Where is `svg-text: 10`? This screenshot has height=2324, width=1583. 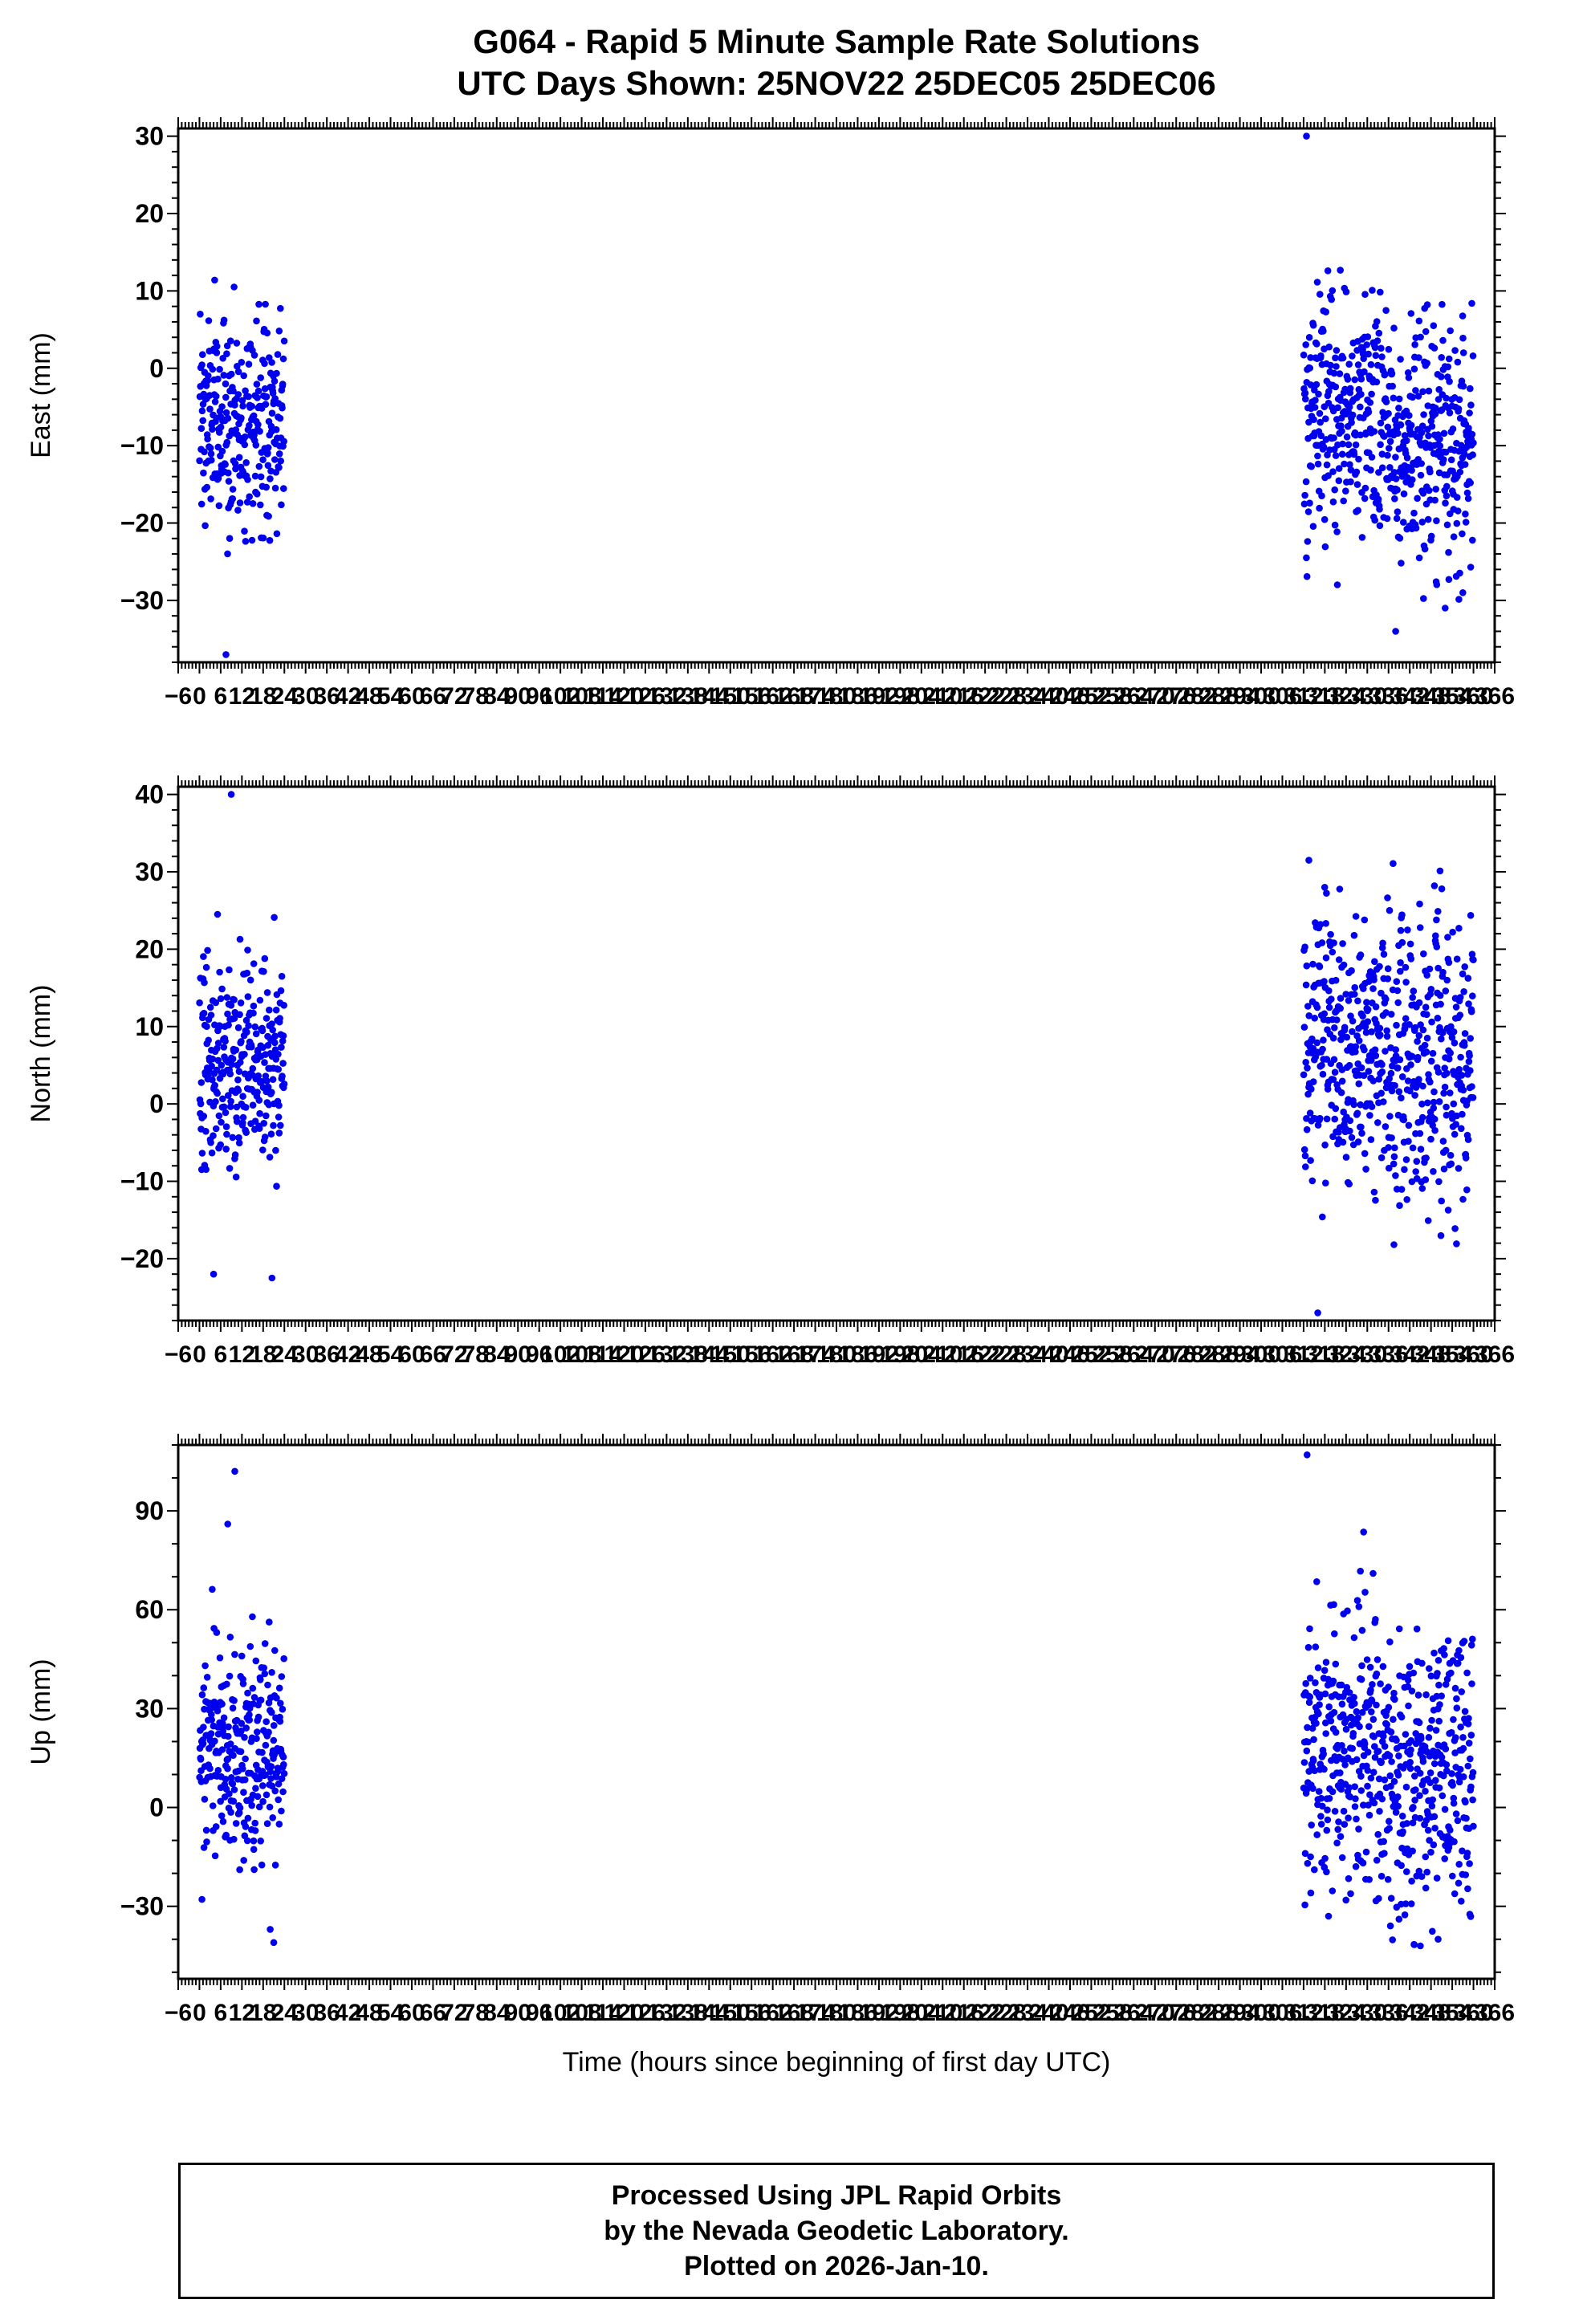
svg-text: 10 is located at coordinates (149, 290).